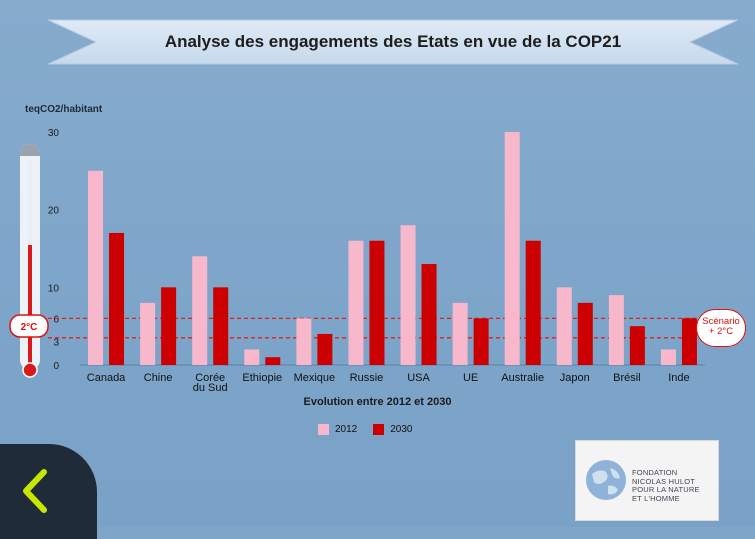 The image size is (755, 539). Describe the element at coordinates (323, 429) in the screenshot. I see `legend-swatch-2012` at that location.